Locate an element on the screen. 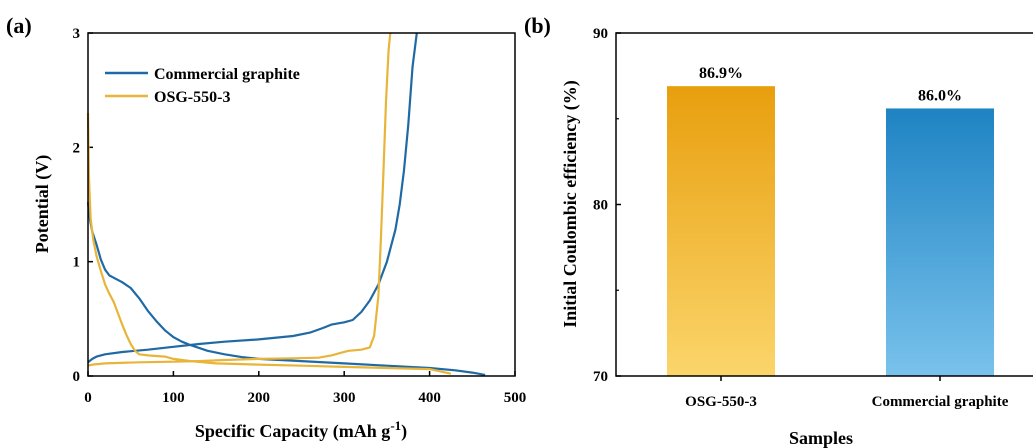 The image size is (1033, 448). y-tick-label-b-2: 90 is located at coordinates (600, 34).